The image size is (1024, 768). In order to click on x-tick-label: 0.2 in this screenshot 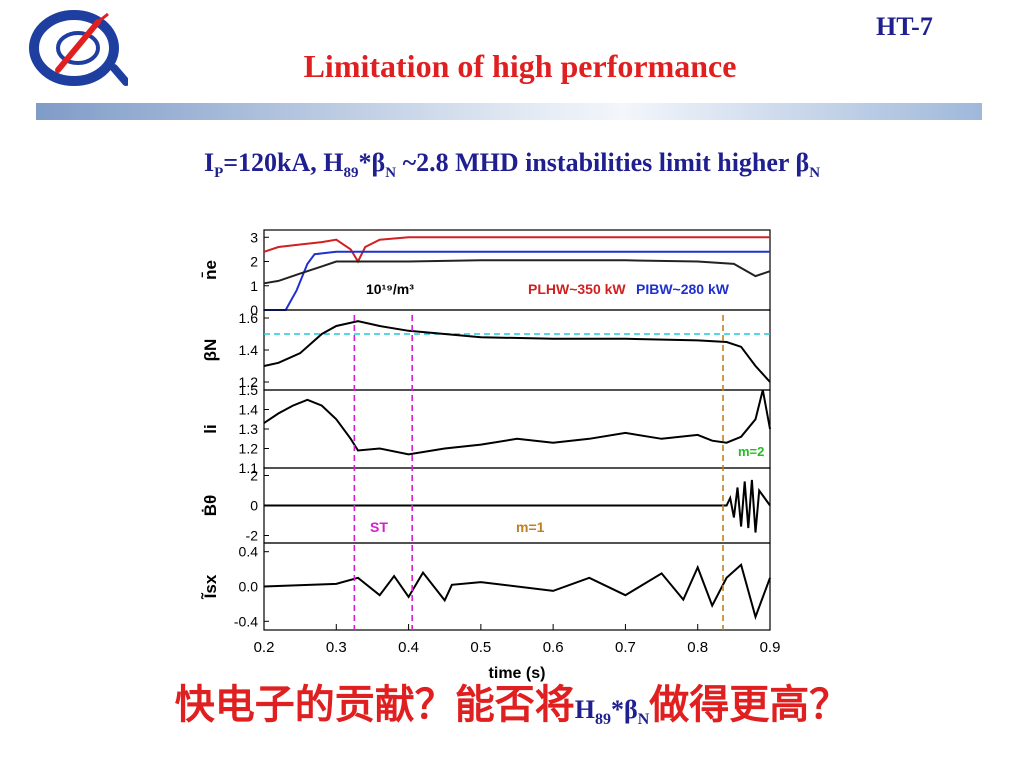, I will do `click(264, 647)`.